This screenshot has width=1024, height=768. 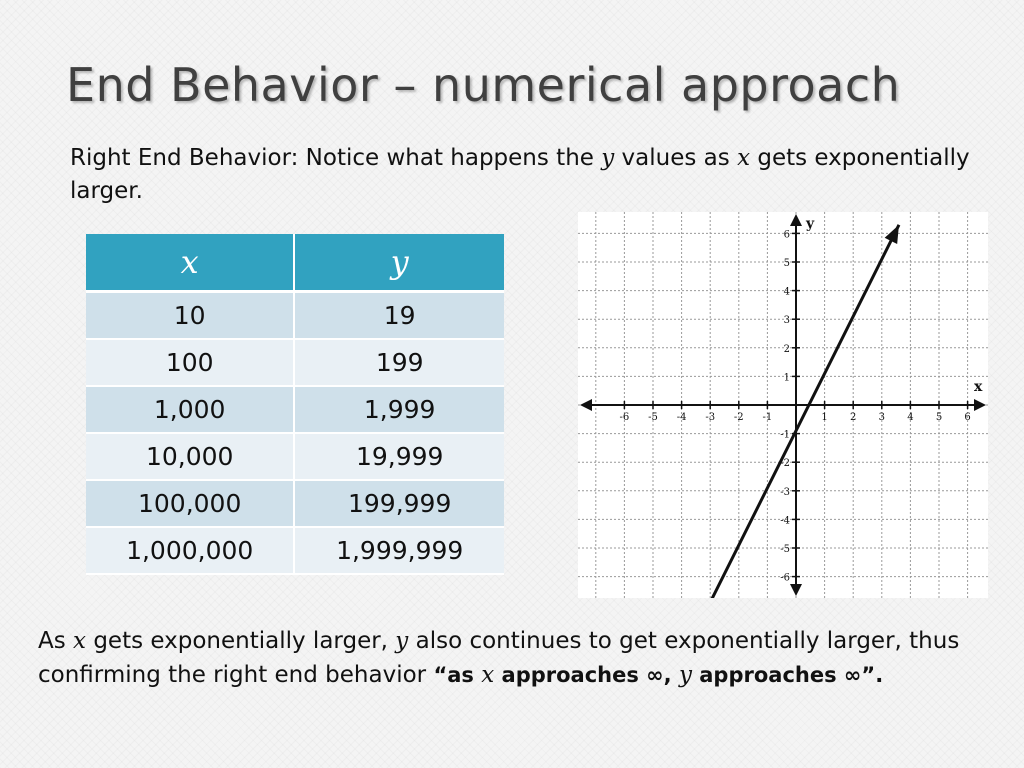 What do you see at coordinates (768, 417) in the screenshot?
I see `x-tick-label: -1` at bounding box center [768, 417].